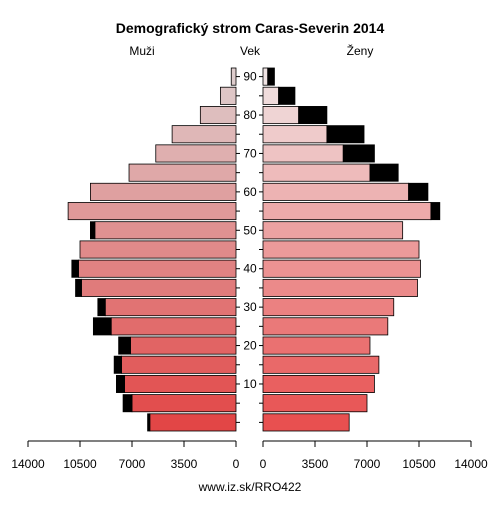  Describe the element at coordinates (367, 464) in the screenshot. I see `x-tick-label-right: 7000` at that location.